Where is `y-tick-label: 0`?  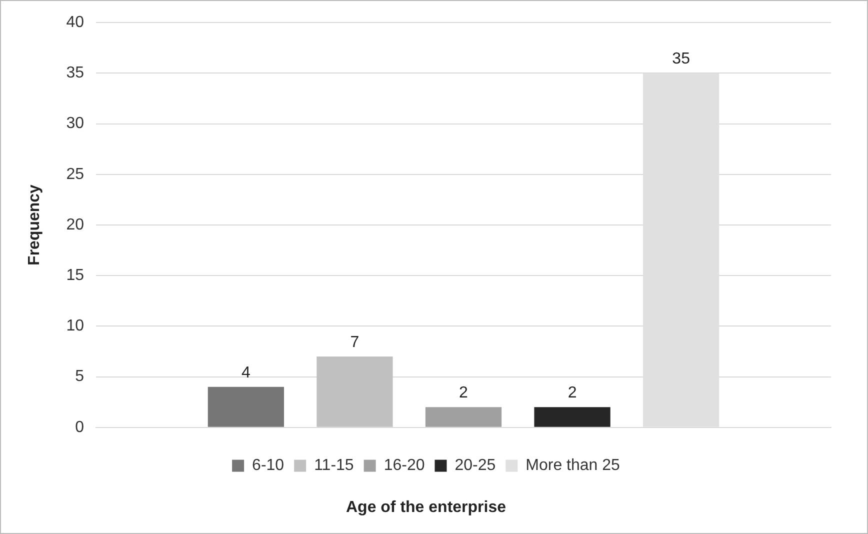
y-tick-label: 0 is located at coordinates (79, 427).